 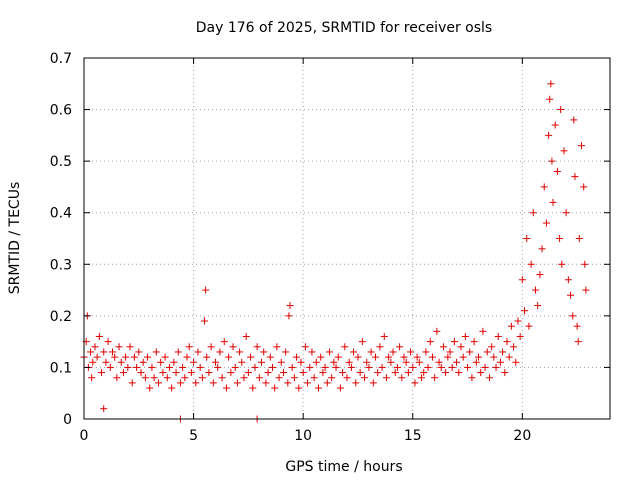 I want to click on x-tick-label: 10, so click(x=303, y=436).